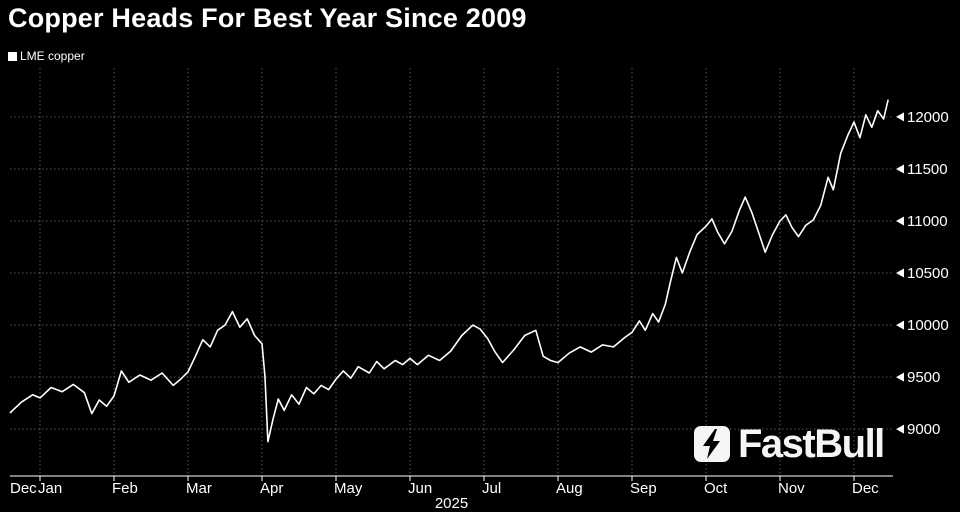  What do you see at coordinates (811, 444) in the screenshot?
I see `fastbull-logo-text: FastBull` at bounding box center [811, 444].